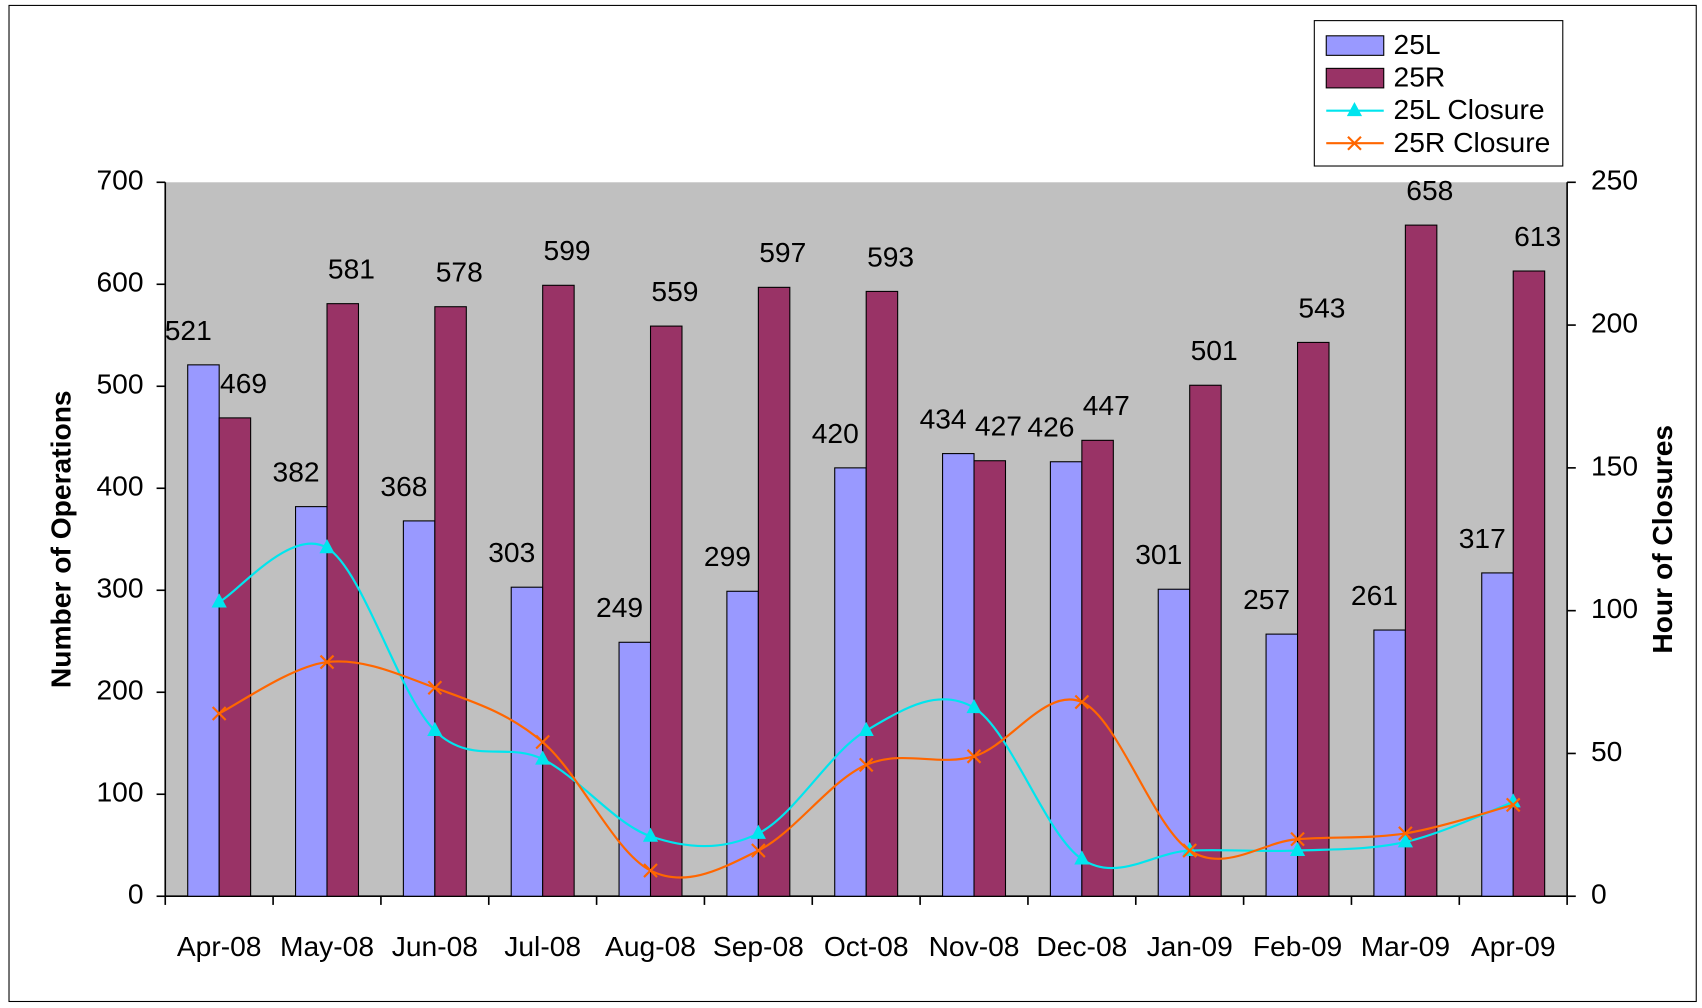 The width and height of the screenshot is (1702, 1008). What do you see at coordinates (1472, 142) in the screenshot?
I see `legend-label: 25R Closure` at bounding box center [1472, 142].